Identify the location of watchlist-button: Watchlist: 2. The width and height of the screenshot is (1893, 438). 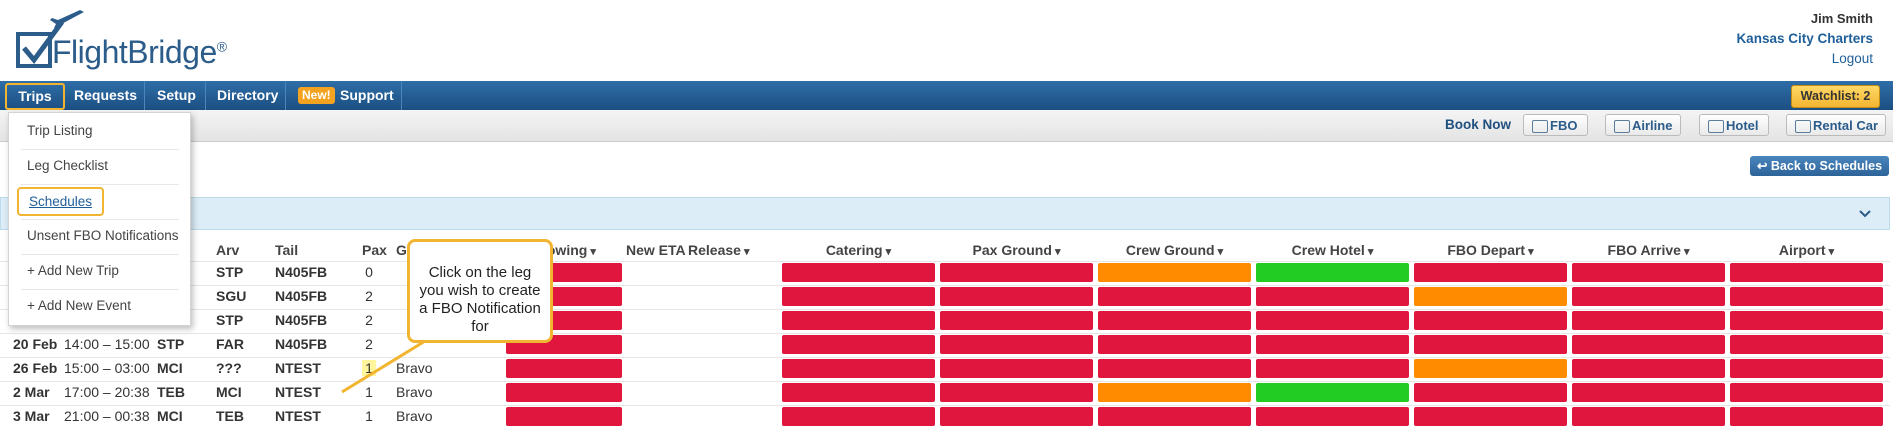
(1835, 96).